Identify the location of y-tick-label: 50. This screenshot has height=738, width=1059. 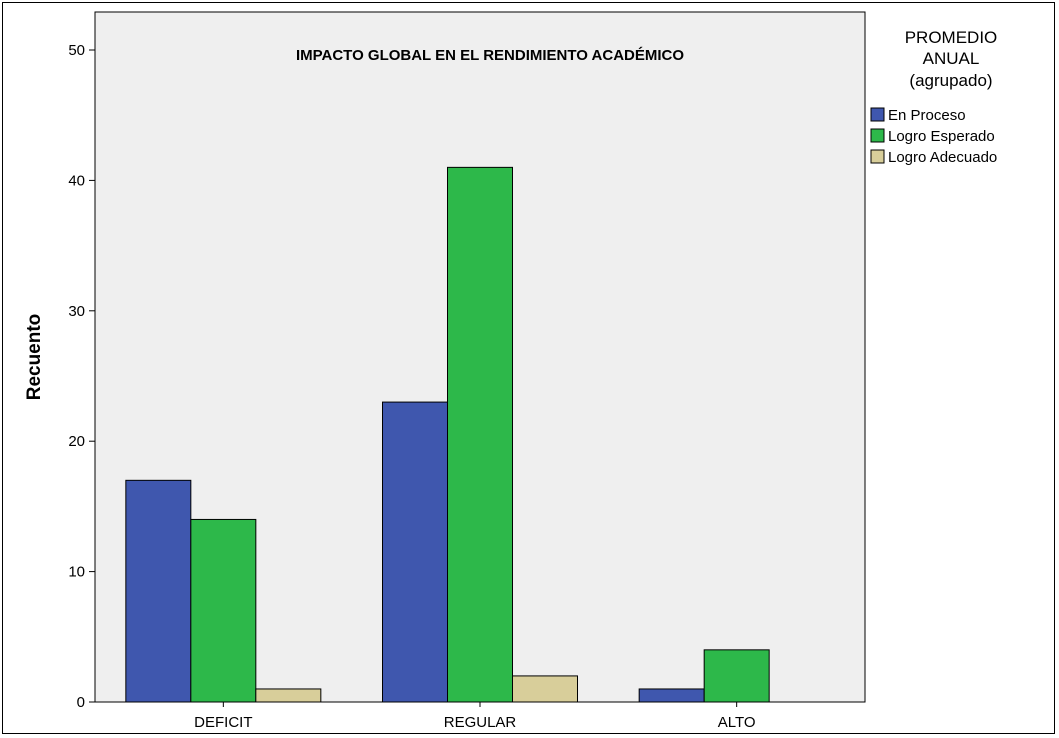
(76, 50).